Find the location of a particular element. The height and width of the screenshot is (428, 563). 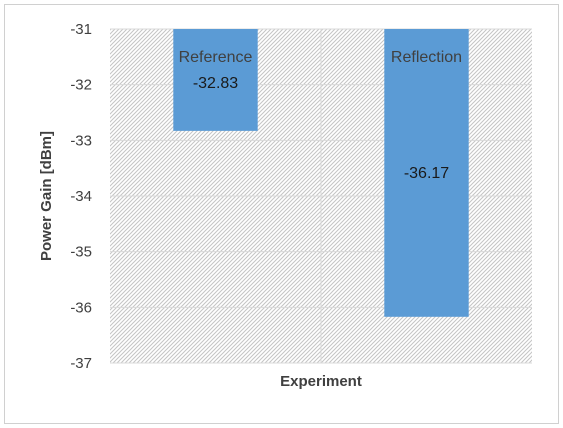

data-label-reference: -32.83 is located at coordinates (215, 83).